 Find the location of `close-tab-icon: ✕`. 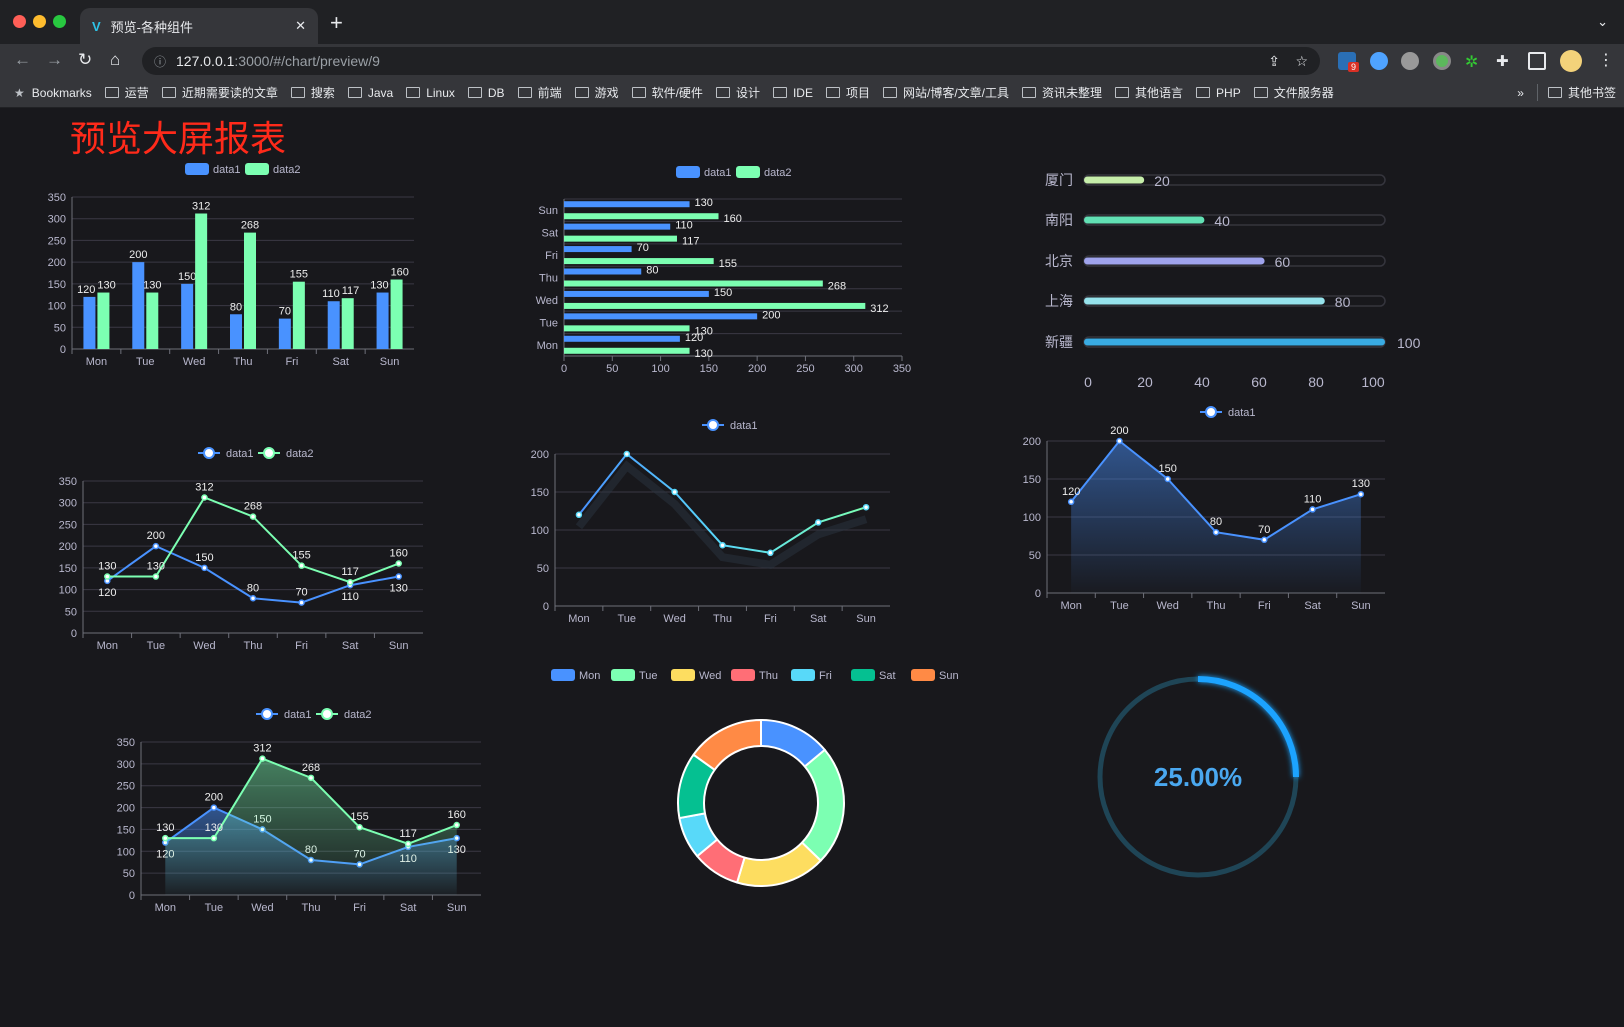

close-tab-icon: ✕ is located at coordinates (300, 25).